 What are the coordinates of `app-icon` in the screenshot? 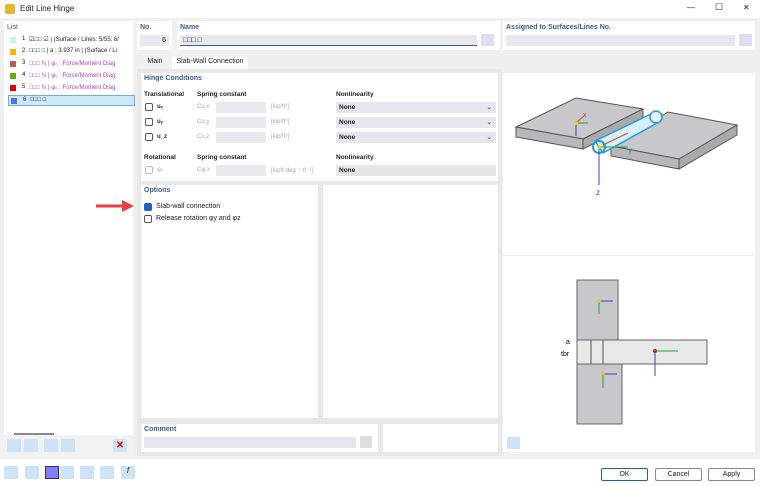 It's located at (10, 9).